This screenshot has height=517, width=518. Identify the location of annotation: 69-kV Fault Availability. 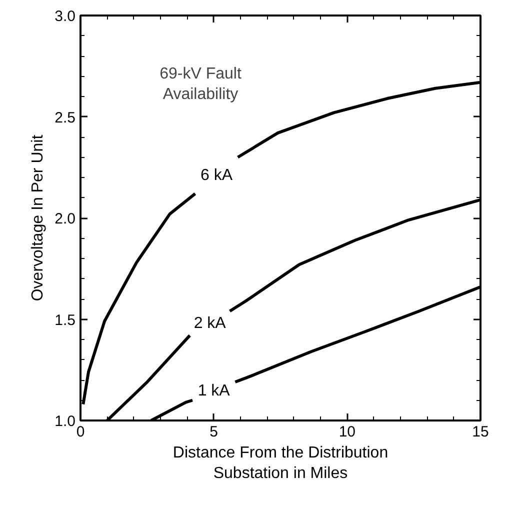
(201, 85).